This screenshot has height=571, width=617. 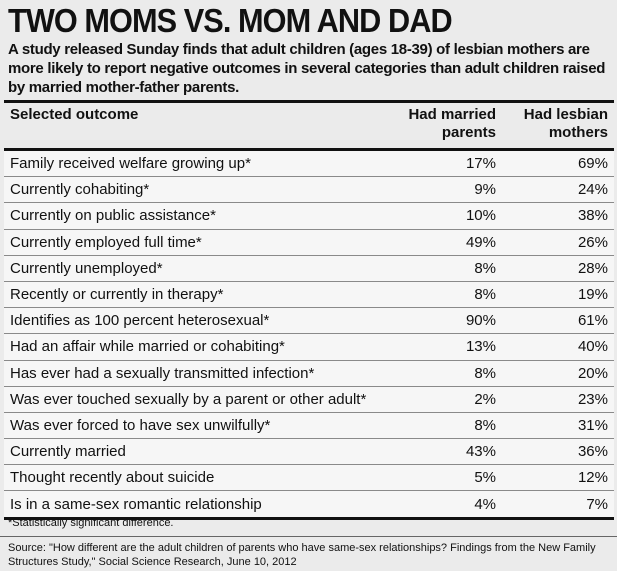 I want to click on percent-cell: 61%, so click(x=558, y=321).